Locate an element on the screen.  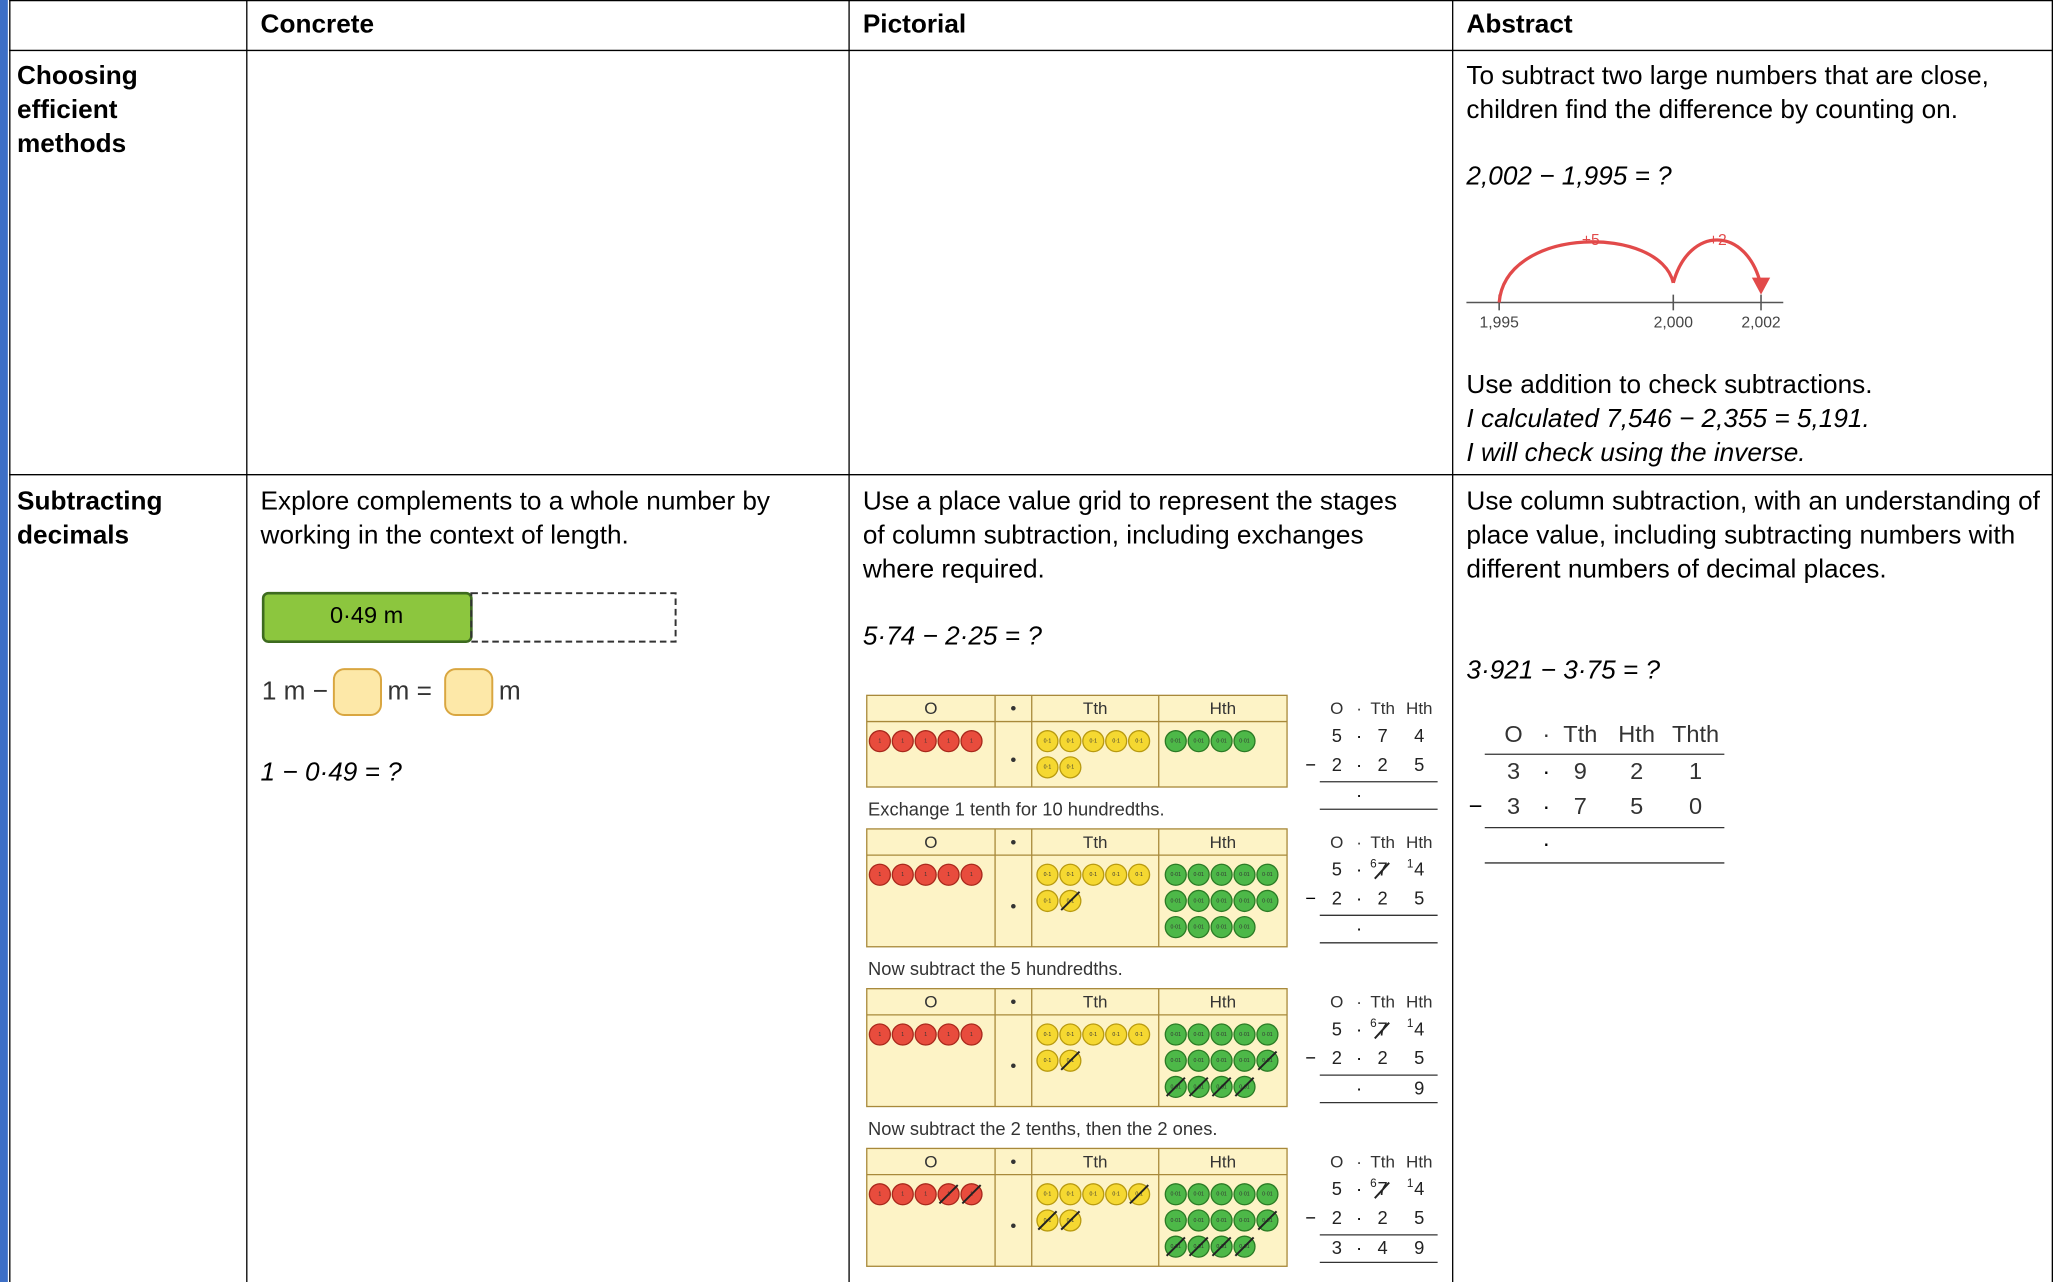
equation: 5·74 − 2·25 = ? is located at coordinates (952, 636).